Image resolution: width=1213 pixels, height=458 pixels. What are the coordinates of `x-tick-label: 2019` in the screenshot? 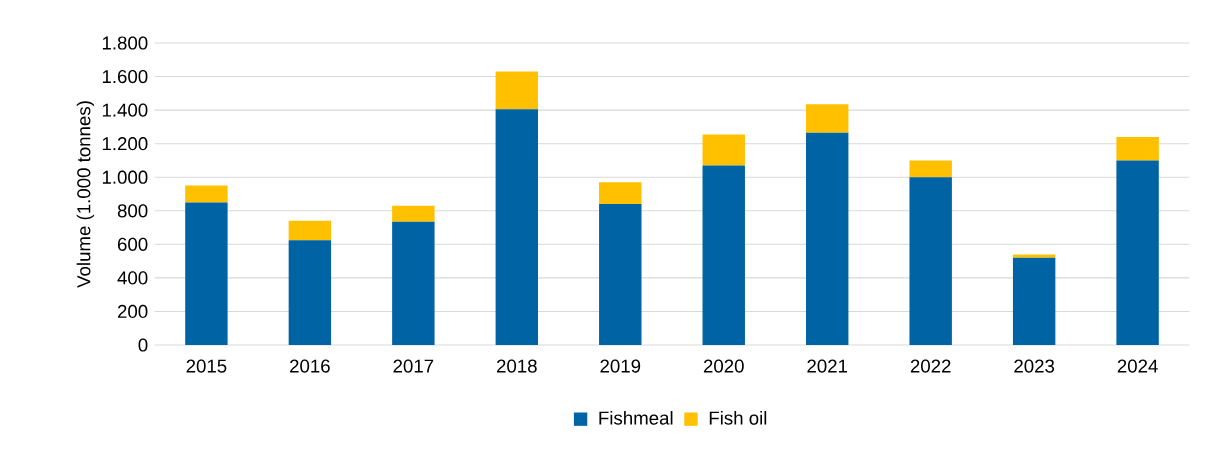 It's located at (620, 366).